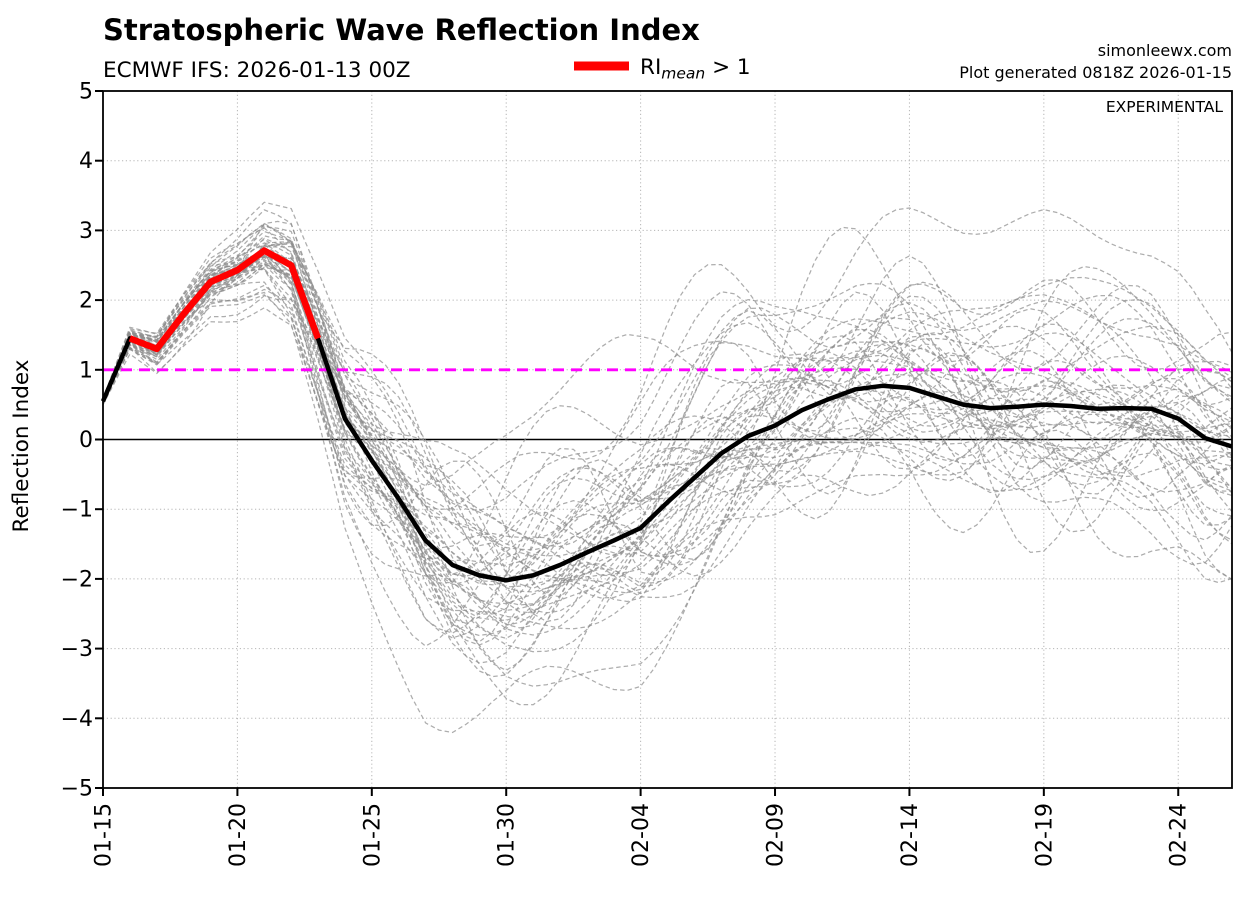 This screenshot has width=1250, height=900. Describe the element at coordinates (257, 70) in the screenshot. I see `chart-subtitle-init-time: ECMWF IFS: 2026-01-13 00Z` at that location.